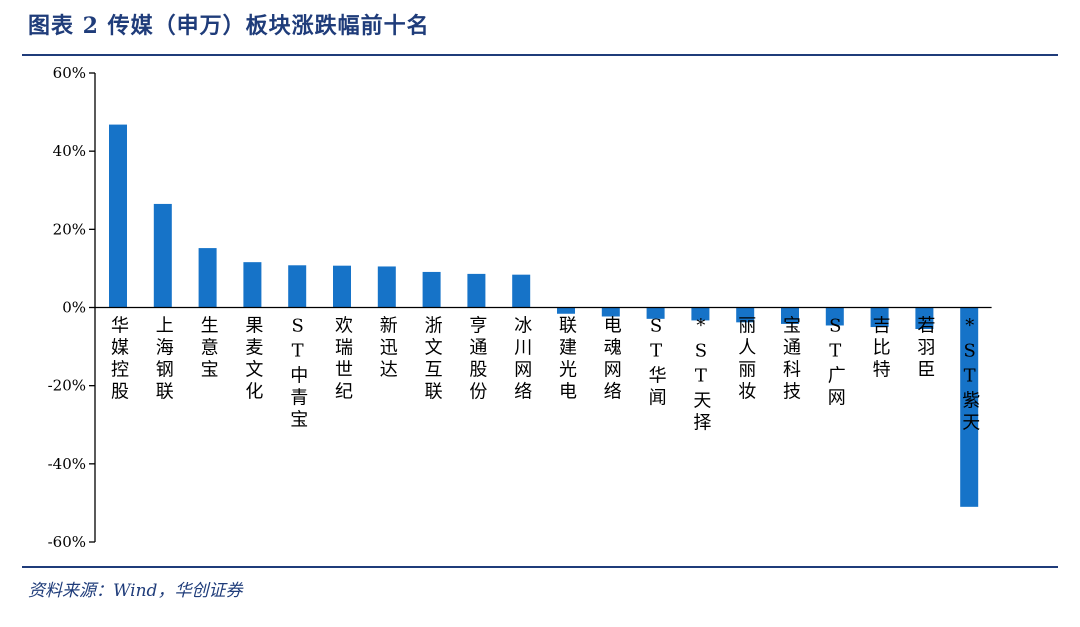 The image size is (1080, 627). Describe the element at coordinates (118, 359) in the screenshot. I see `category-label: 华媒控股` at that location.